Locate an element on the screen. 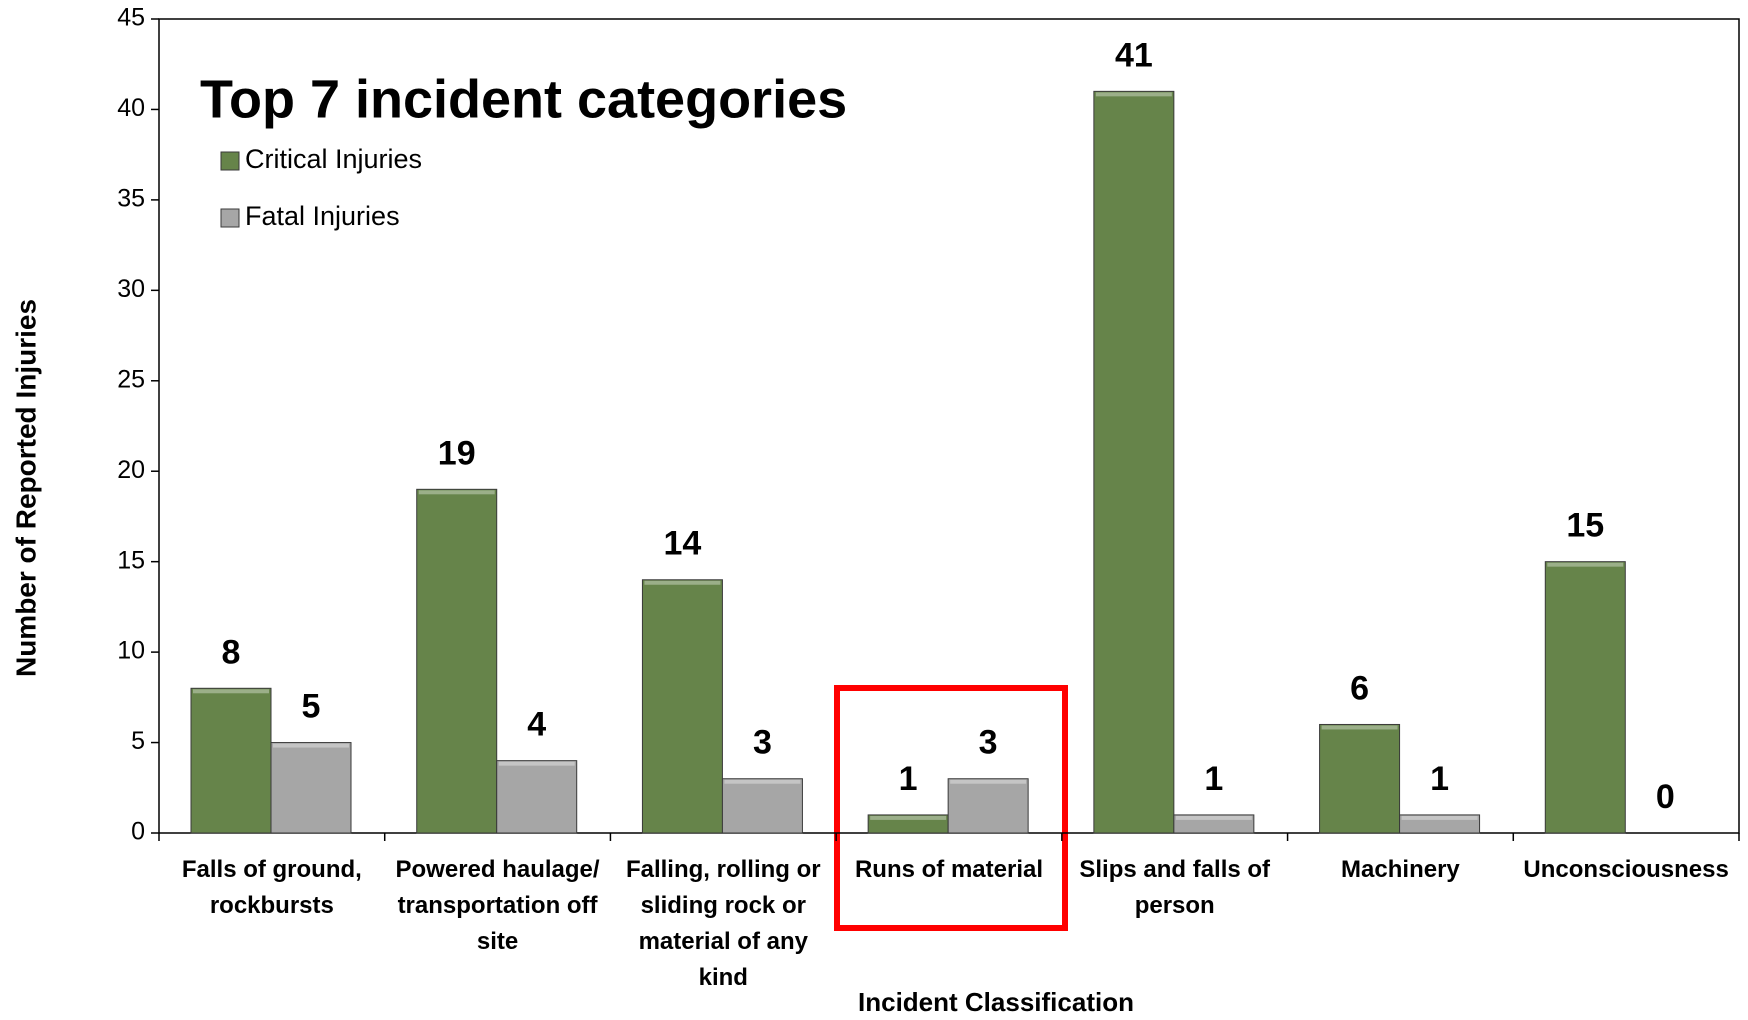 The width and height of the screenshot is (1748, 1020). value-label: 6 is located at coordinates (1359, 688).